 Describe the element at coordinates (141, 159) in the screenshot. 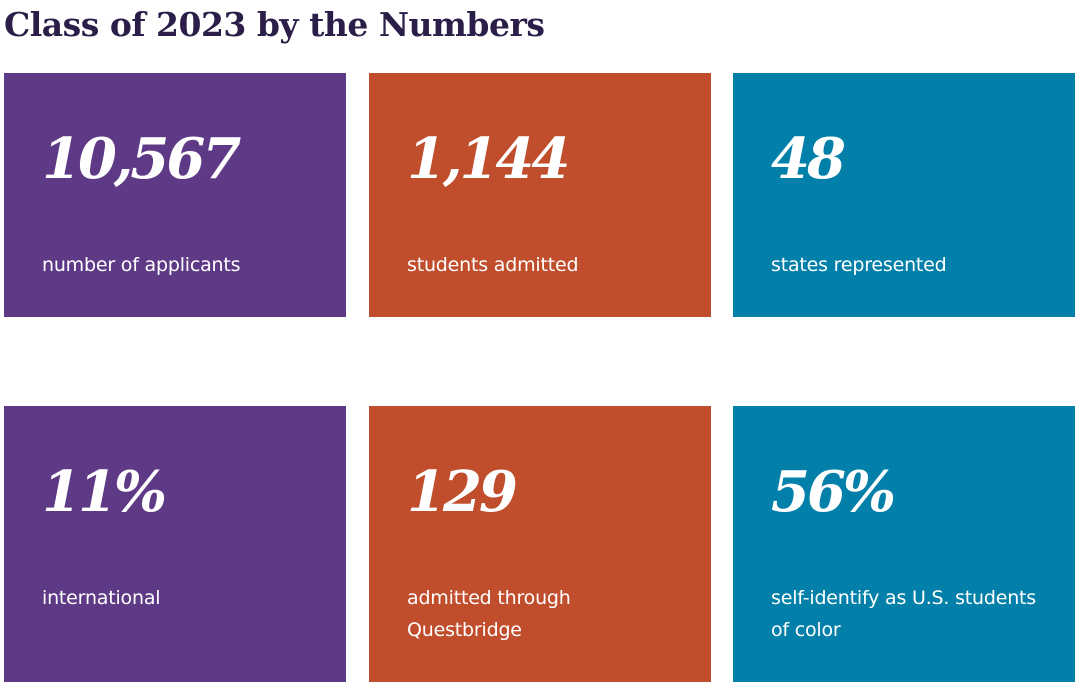

I see `stat-value: 10,567` at that location.